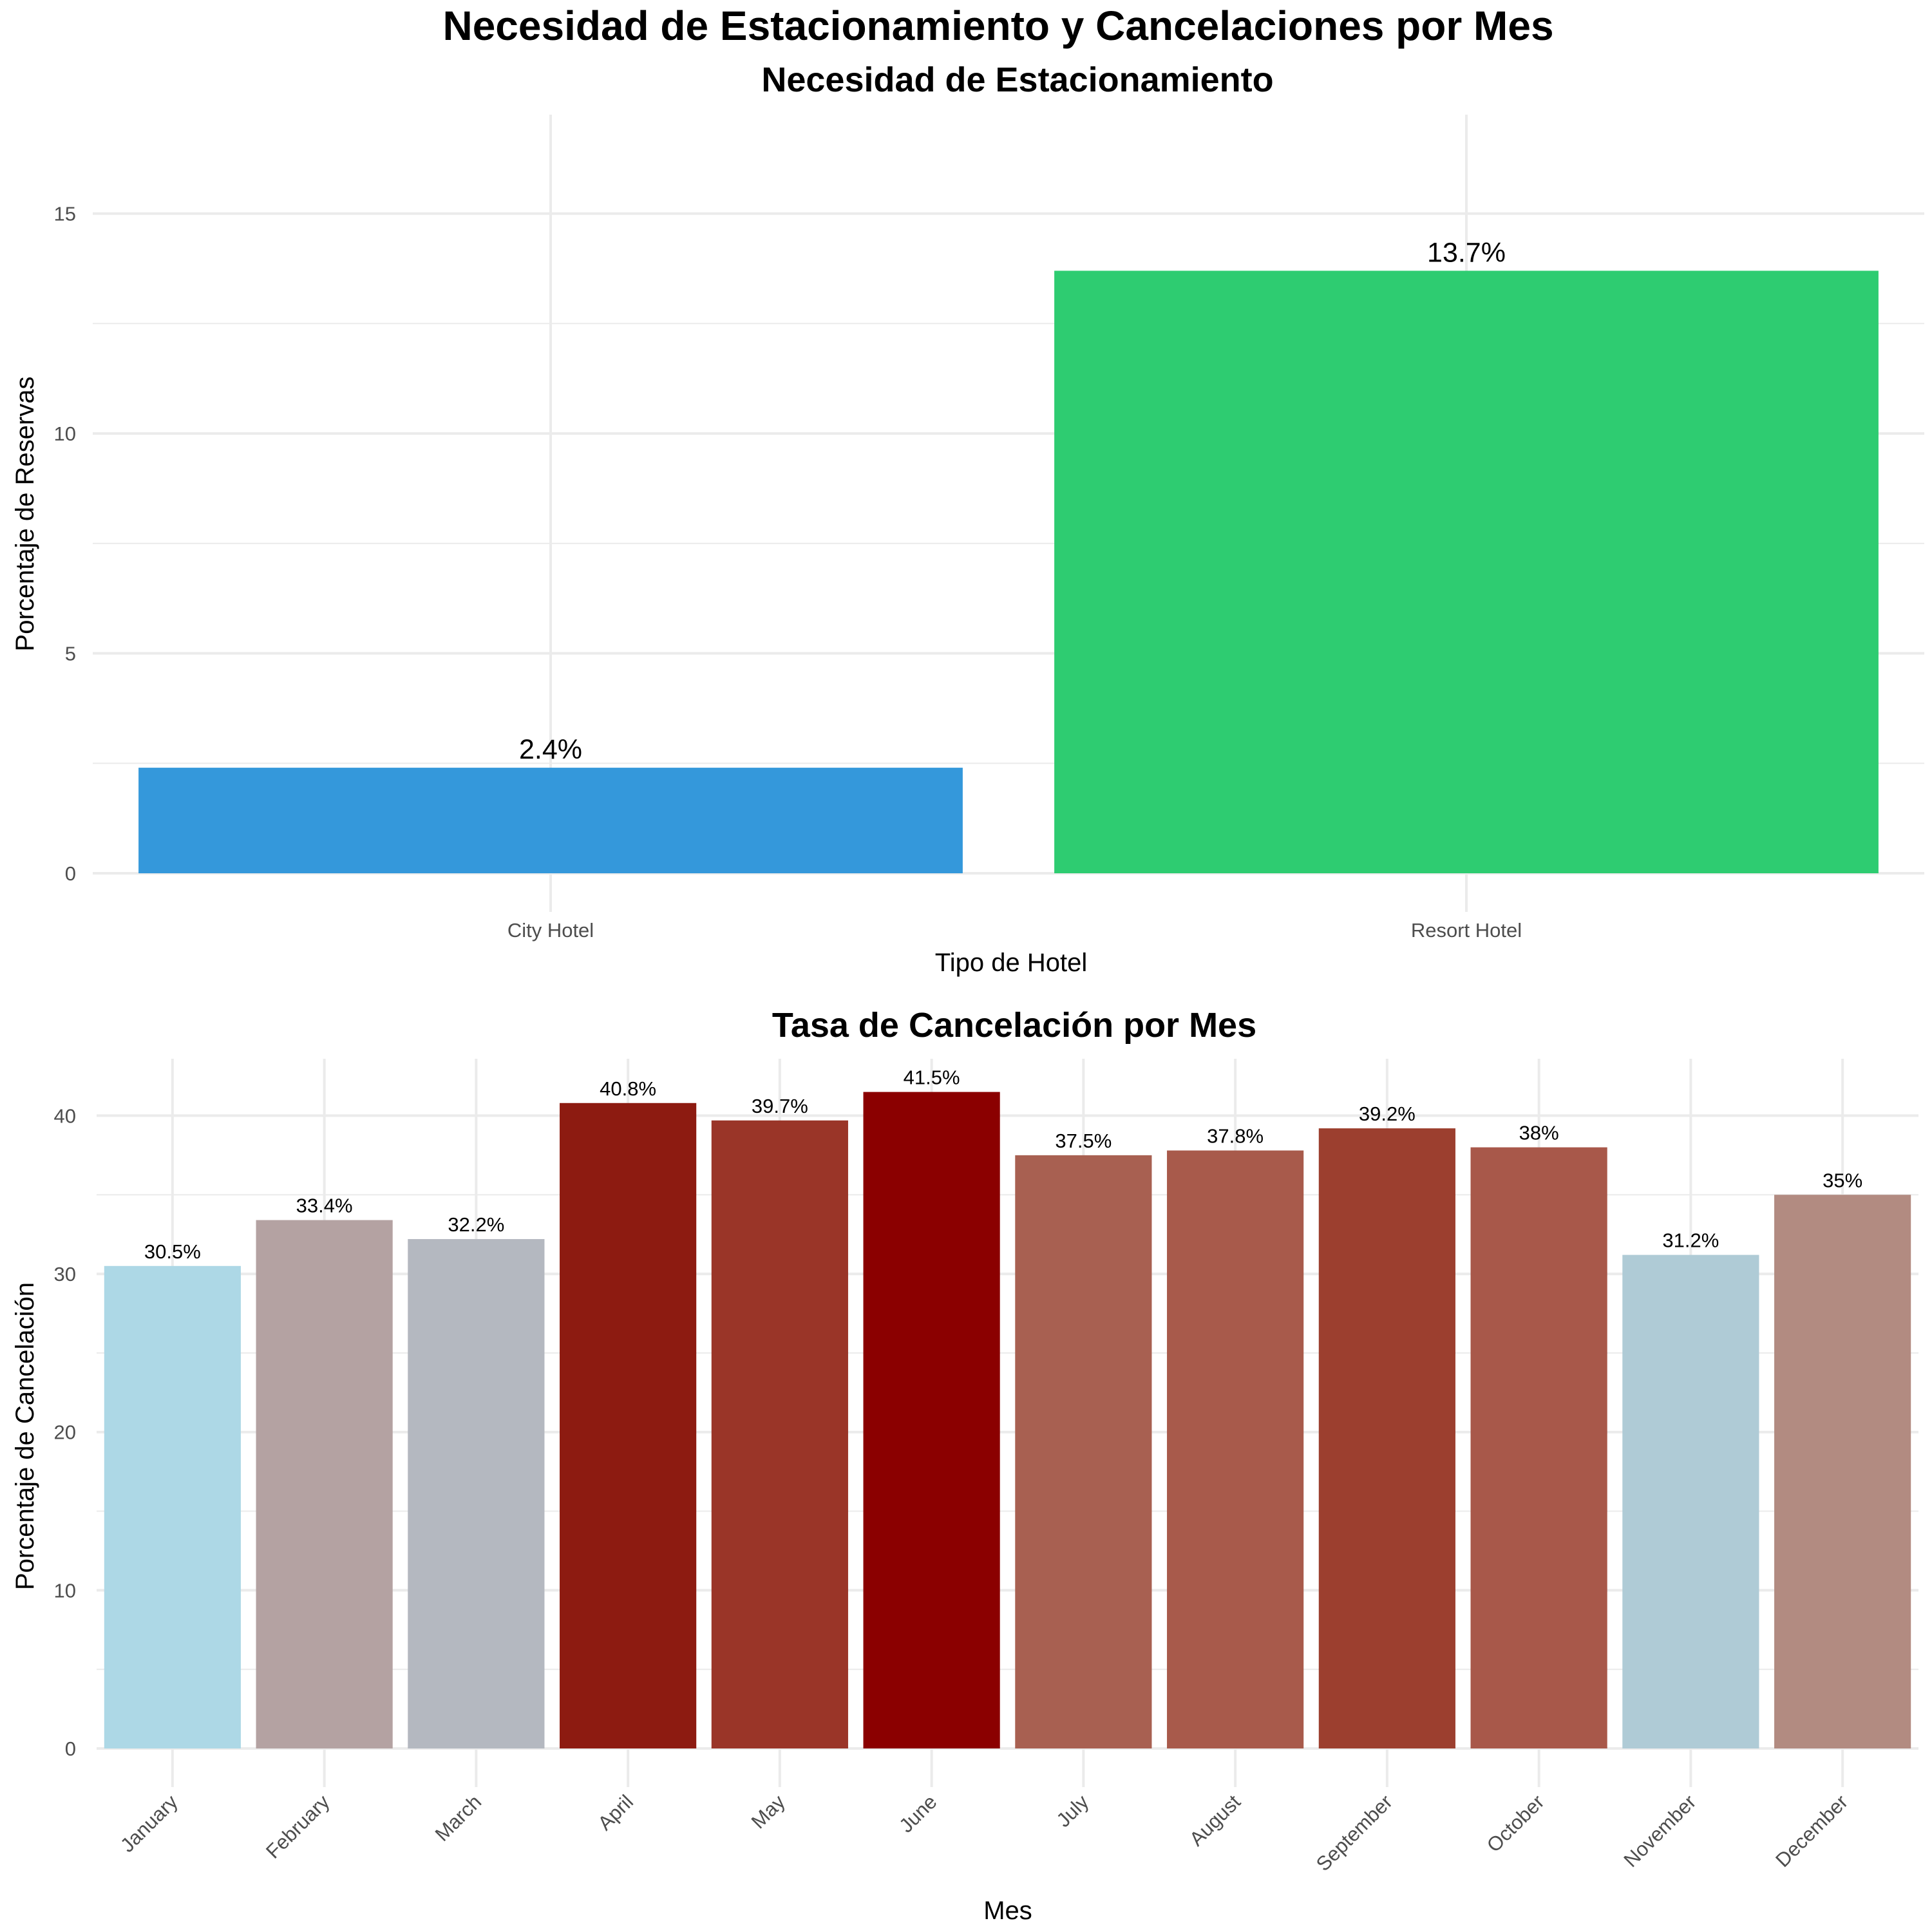 The width and height of the screenshot is (1932, 1932). Describe the element at coordinates (932, 1077) in the screenshot. I see `data-label: 41.5%` at that location.